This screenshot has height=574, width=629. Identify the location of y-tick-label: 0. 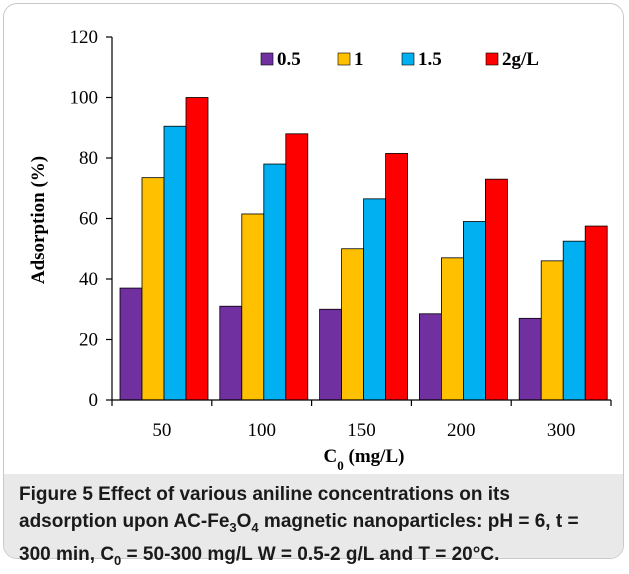
(94, 400).